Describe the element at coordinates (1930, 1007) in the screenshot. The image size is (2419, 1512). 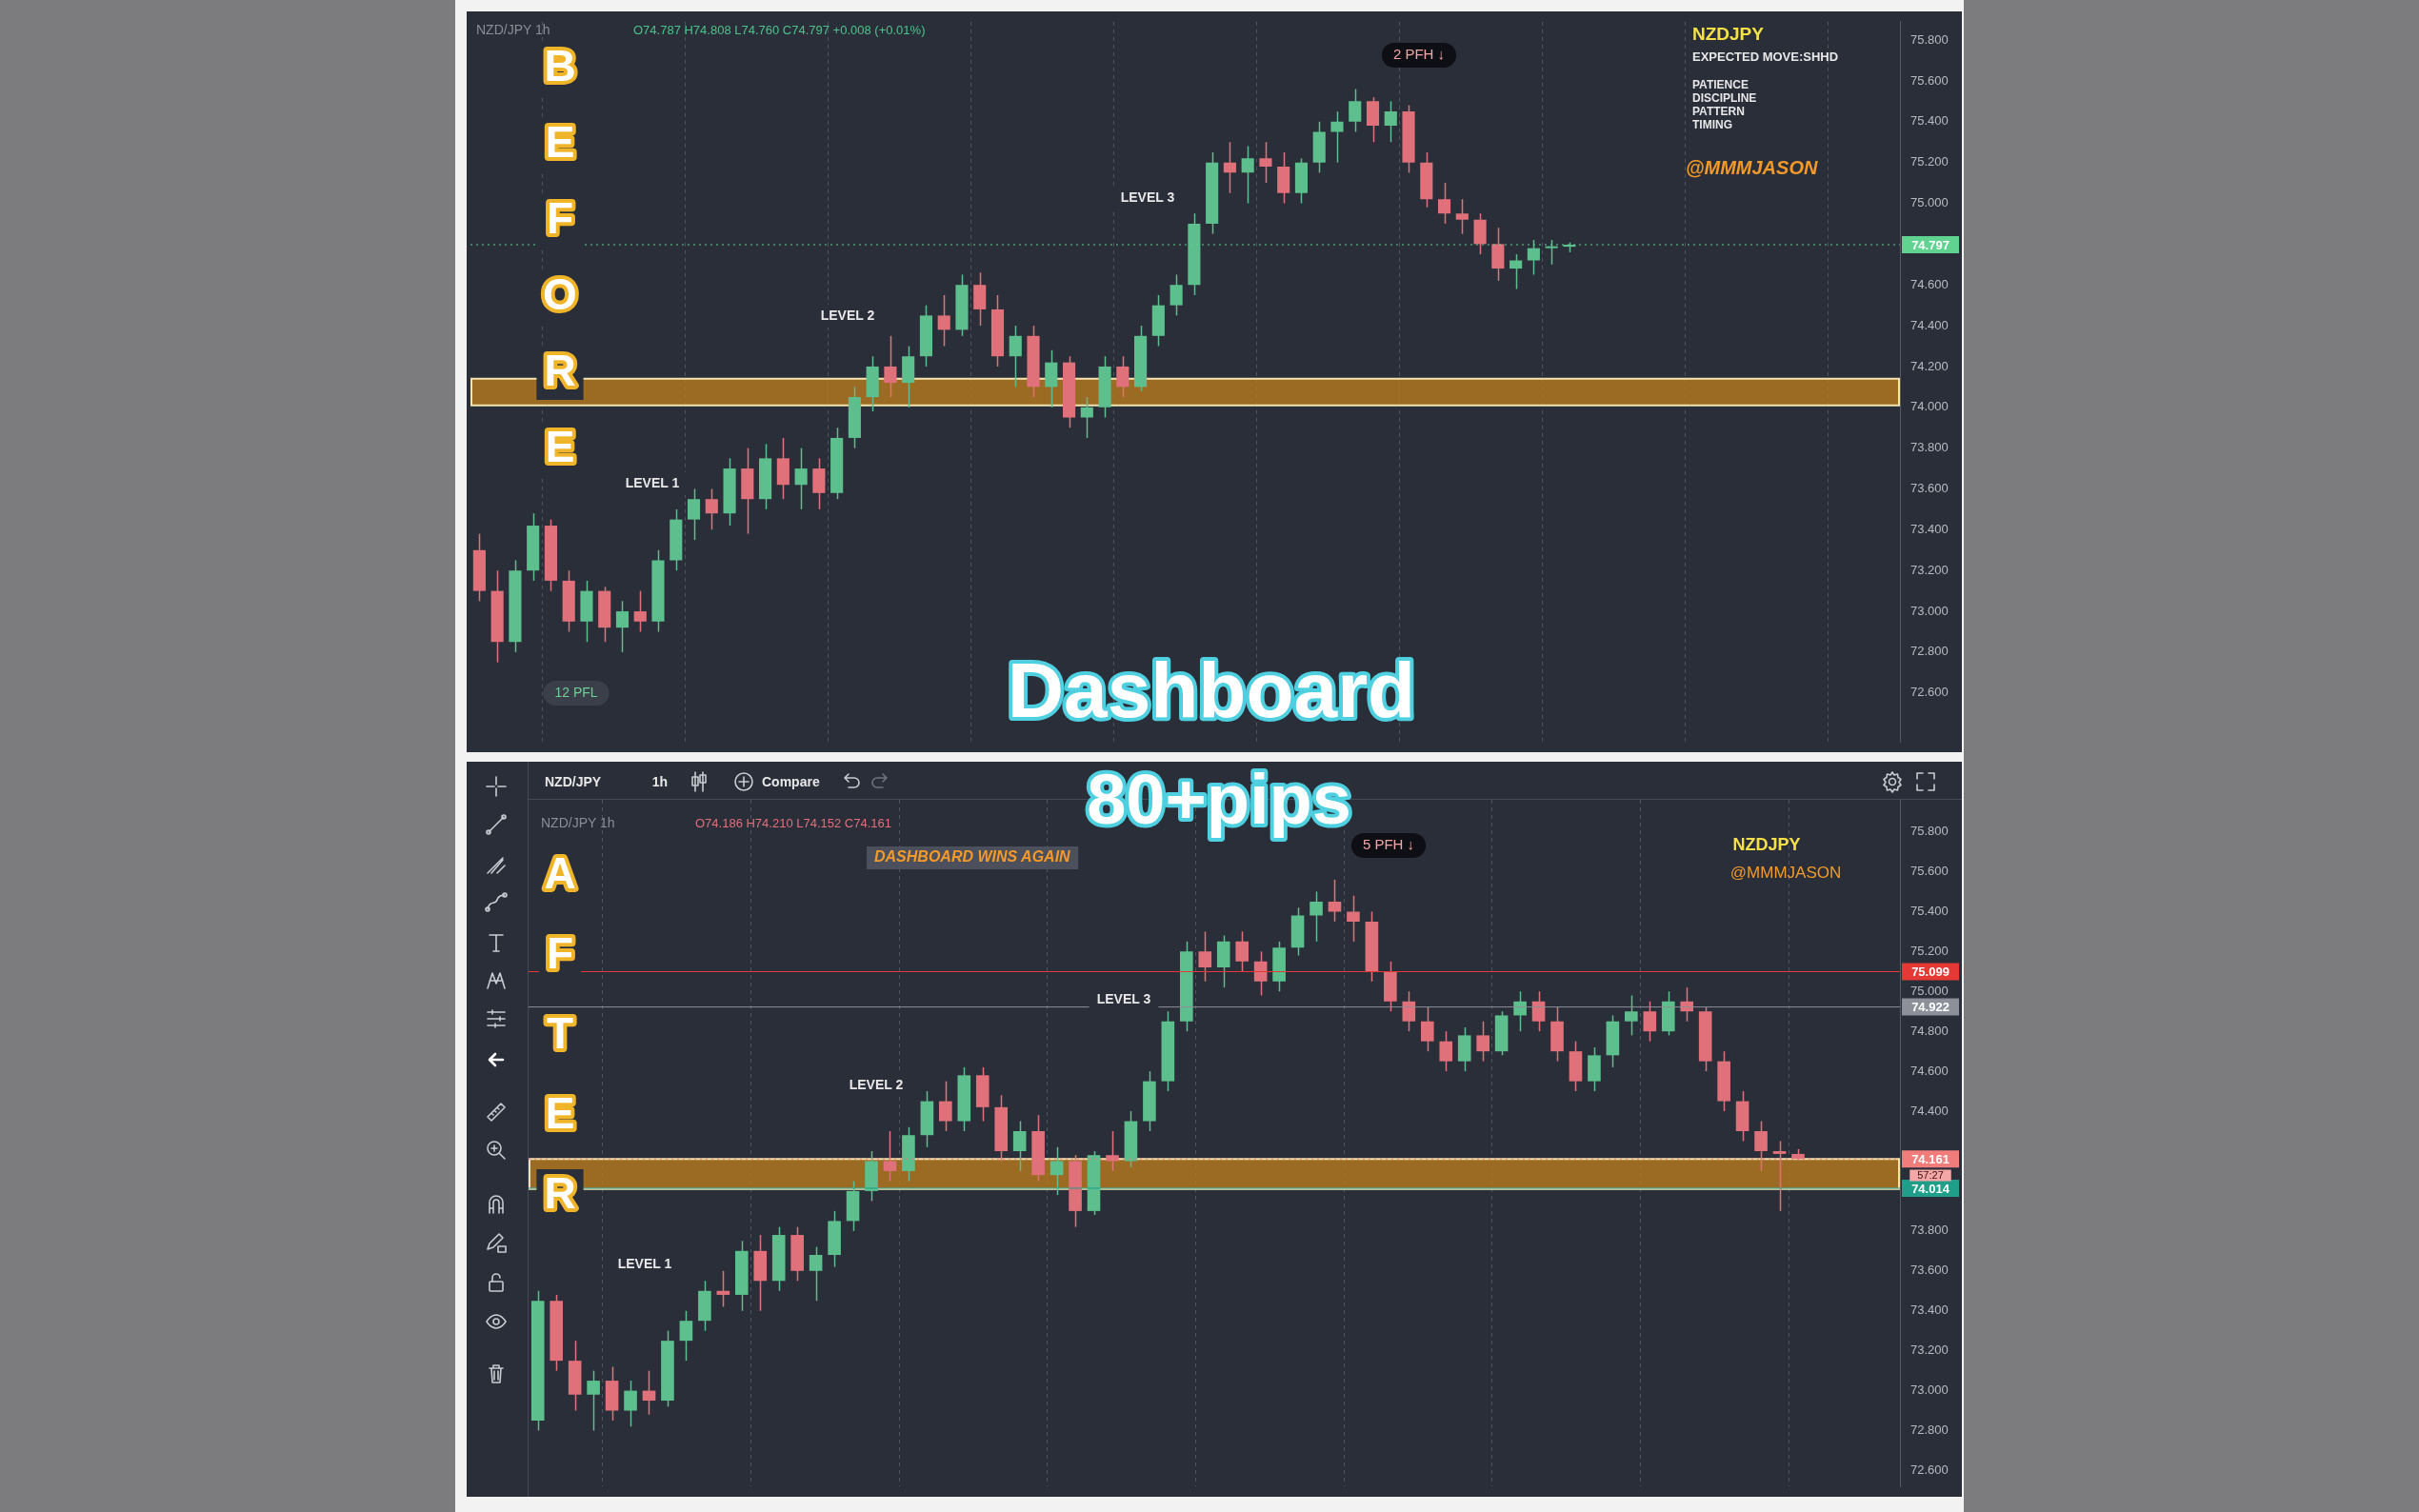
I see `ref-line-label: 74.922` at that location.